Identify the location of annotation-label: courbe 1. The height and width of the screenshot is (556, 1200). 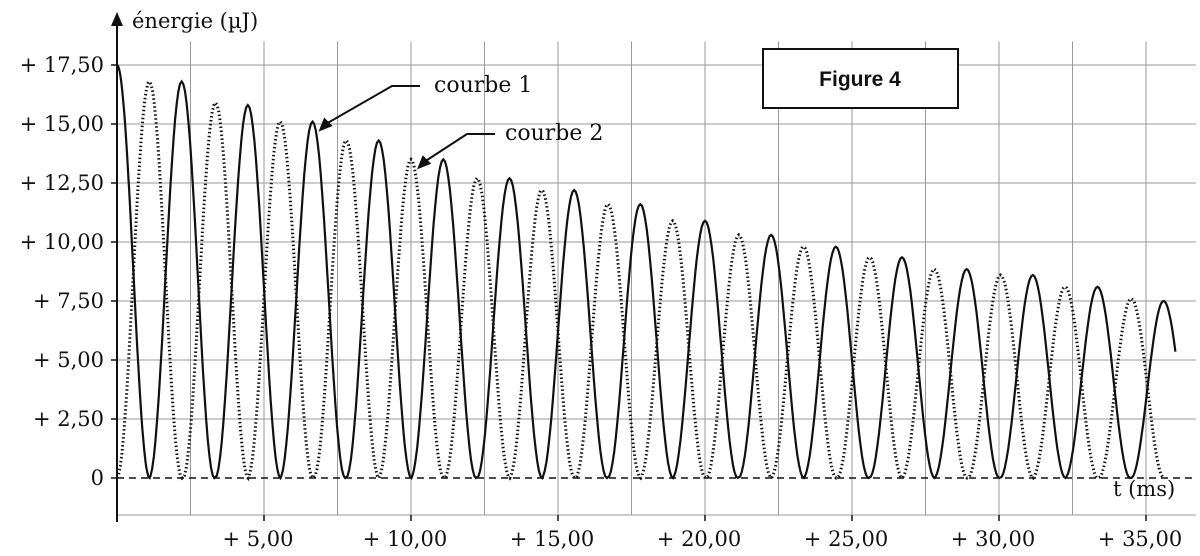
(483, 85).